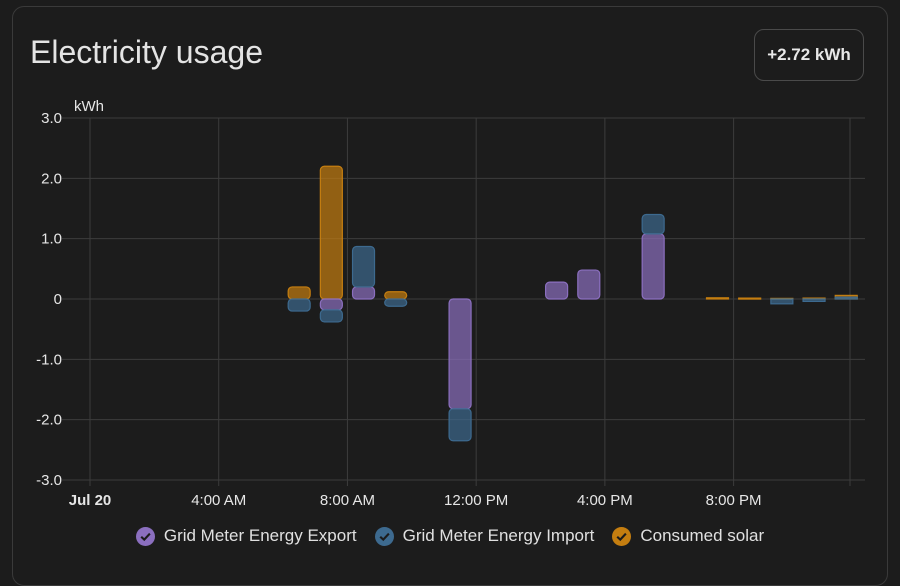 This screenshot has width=900, height=586. I want to click on y-tick-label: -2.0, so click(49, 420).